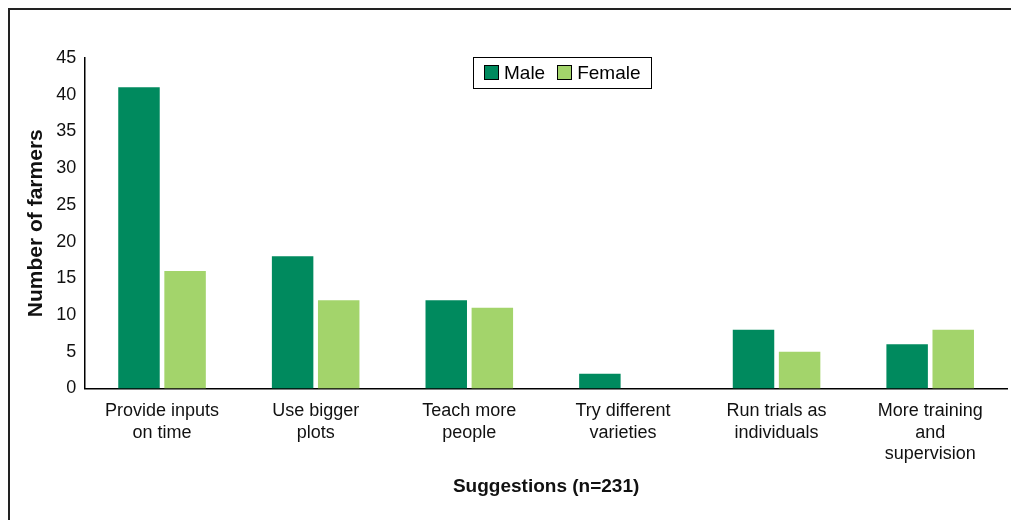  What do you see at coordinates (66, 240) in the screenshot?
I see `y-tick-label: 20` at bounding box center [66, 240].